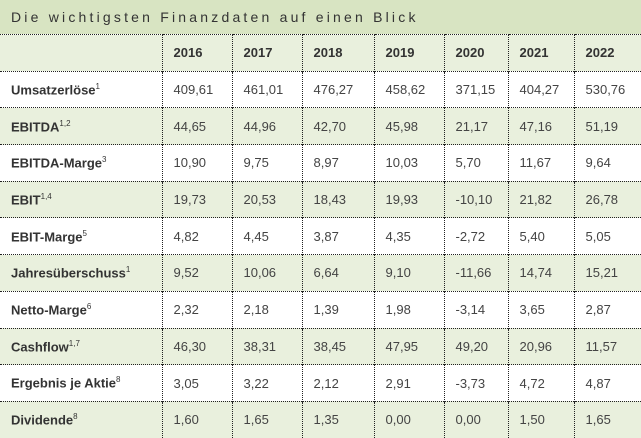 This screenshot has width=641, height=438. I want to click on table-row: Dividende8 1,60 1,65 1,35 0,00 0,00 1,50 1,65, so click(320, 419).